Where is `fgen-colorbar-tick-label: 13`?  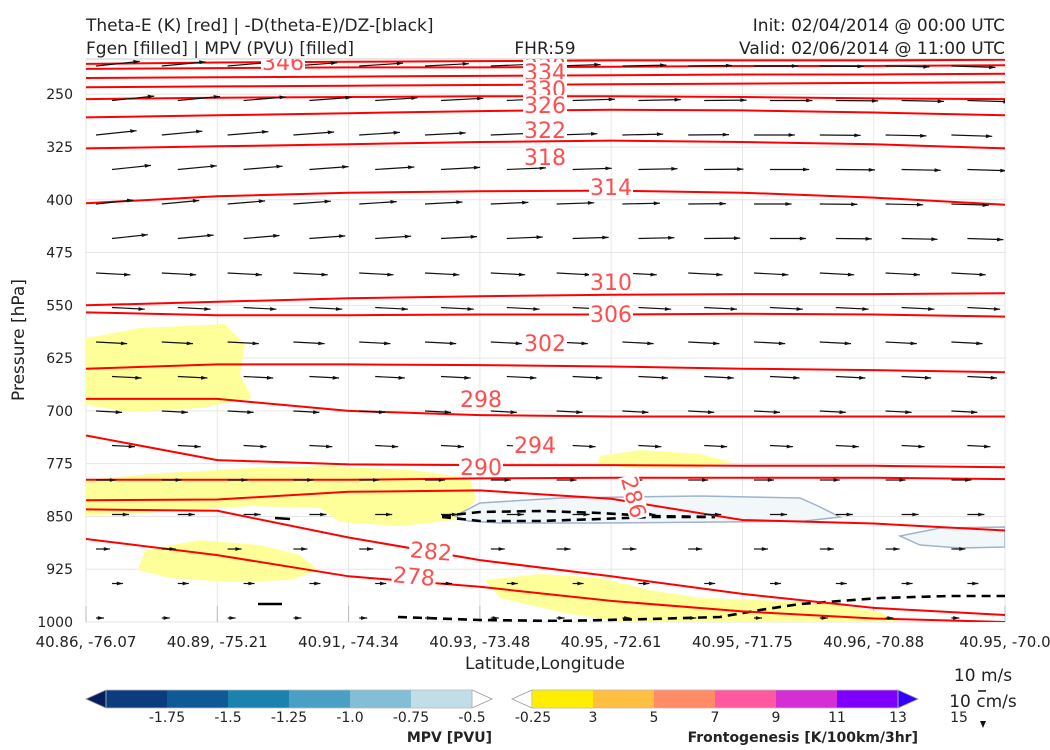
fgen-colorbar-tick-label: 13 is located at coordinates (898, 718).